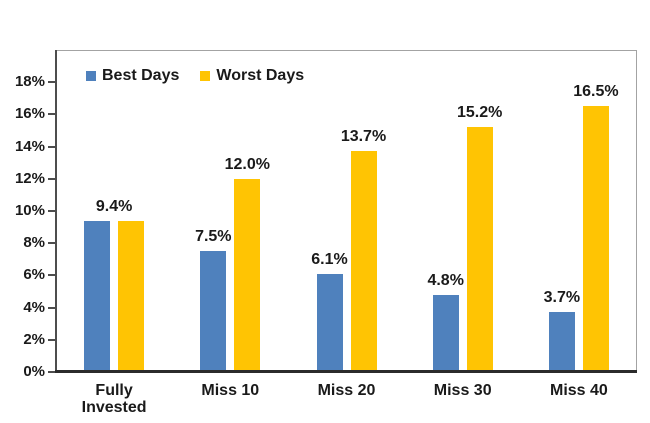 This screenshot has width=650, height=423. What do you see at coordinates (230, 390) in the screenshot?
I see `category-label-2: Miss 10` at bounding box center [230, 390].